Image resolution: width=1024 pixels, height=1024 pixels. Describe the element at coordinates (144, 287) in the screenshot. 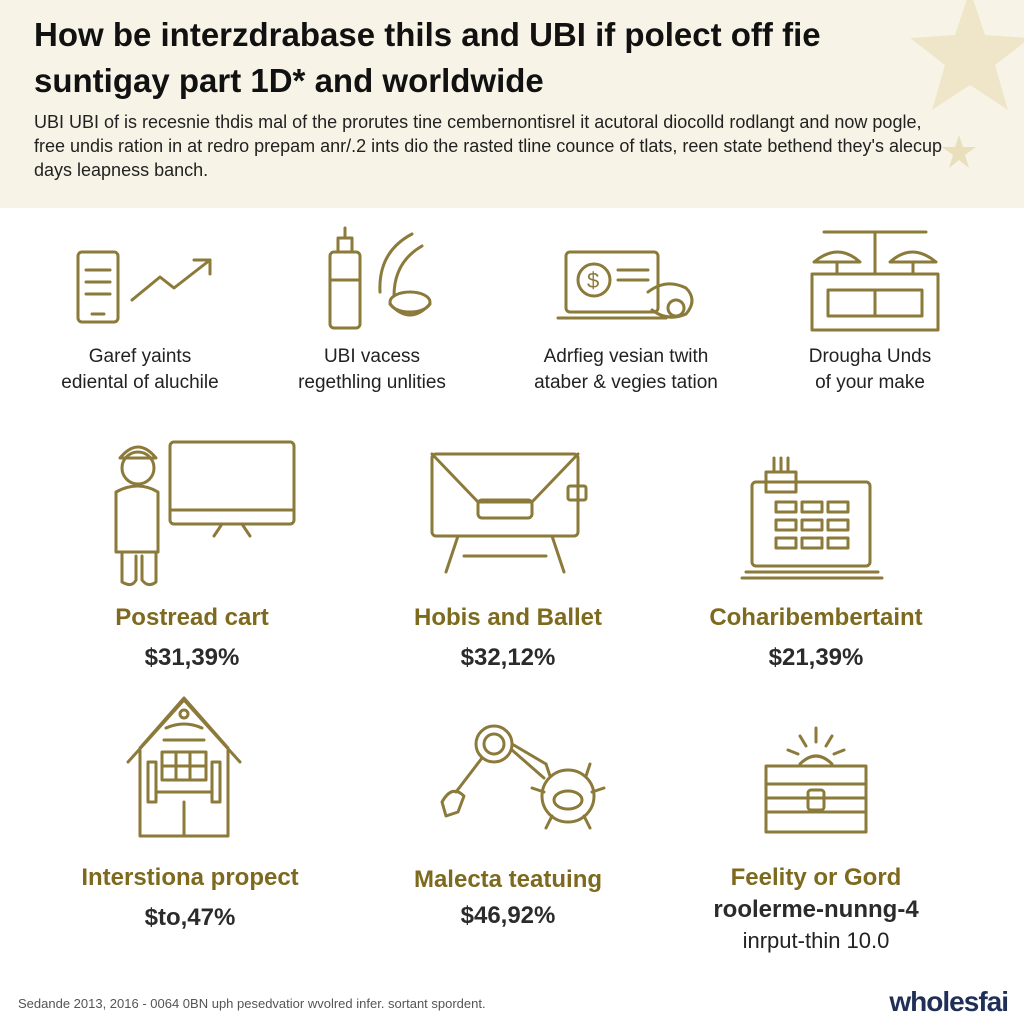

I see `phone-growth-icon` at that location.